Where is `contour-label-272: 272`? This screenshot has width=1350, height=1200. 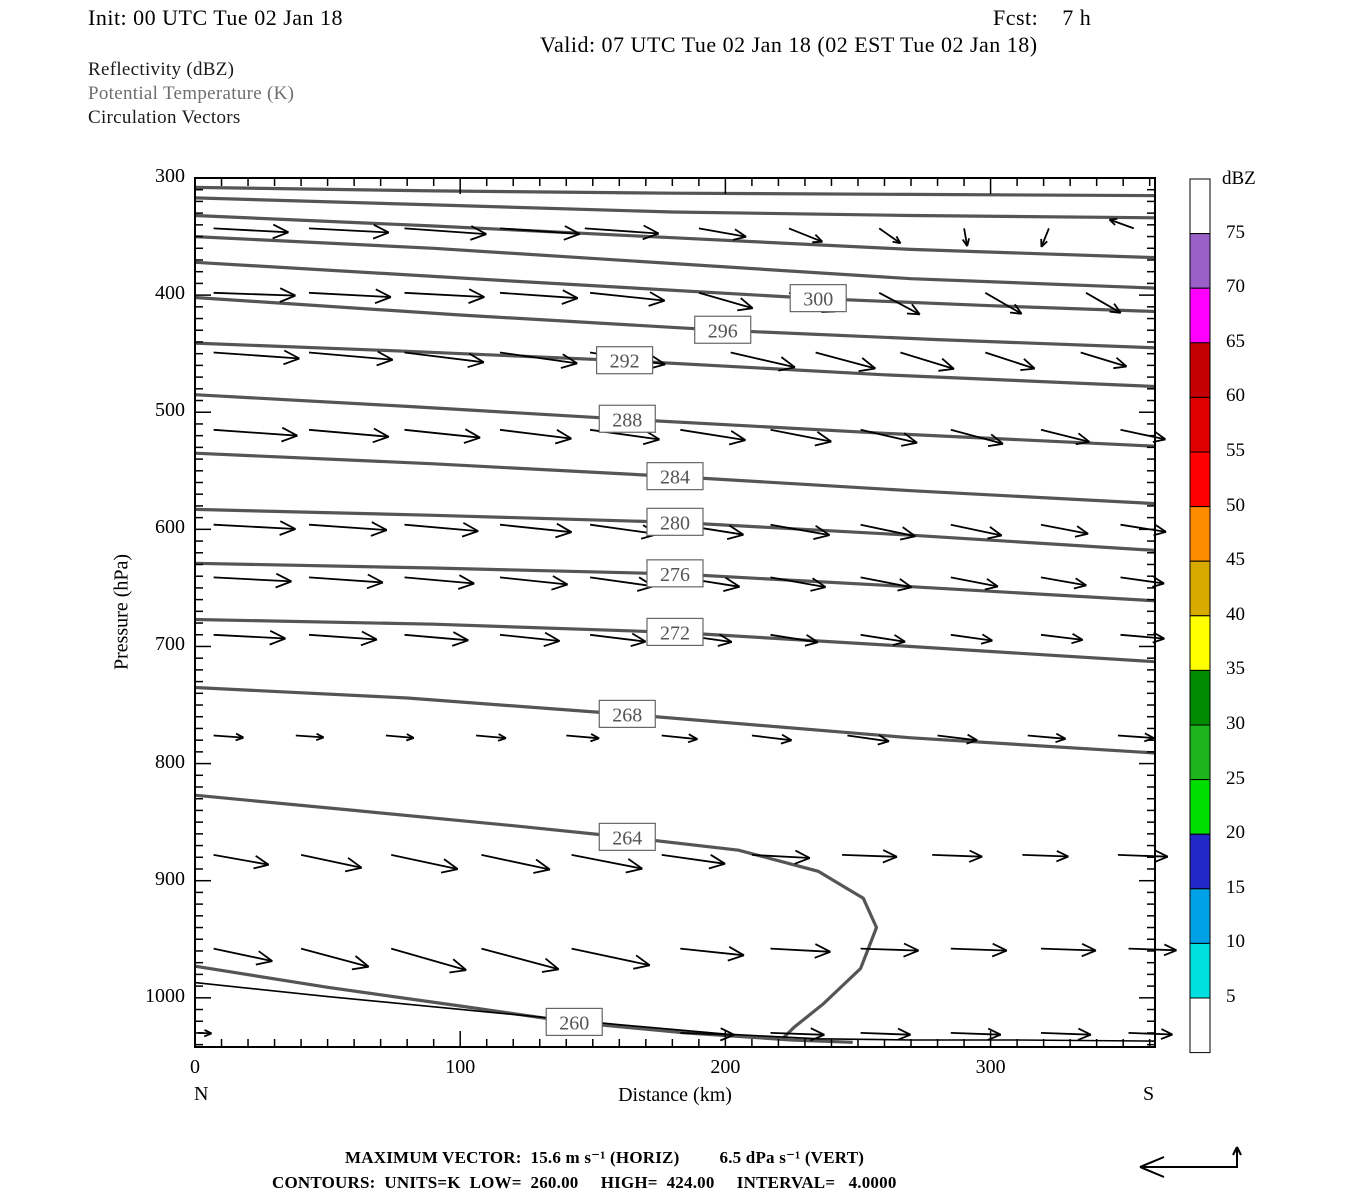
contour-label-272: 272 is located at coordinates (675, 633).